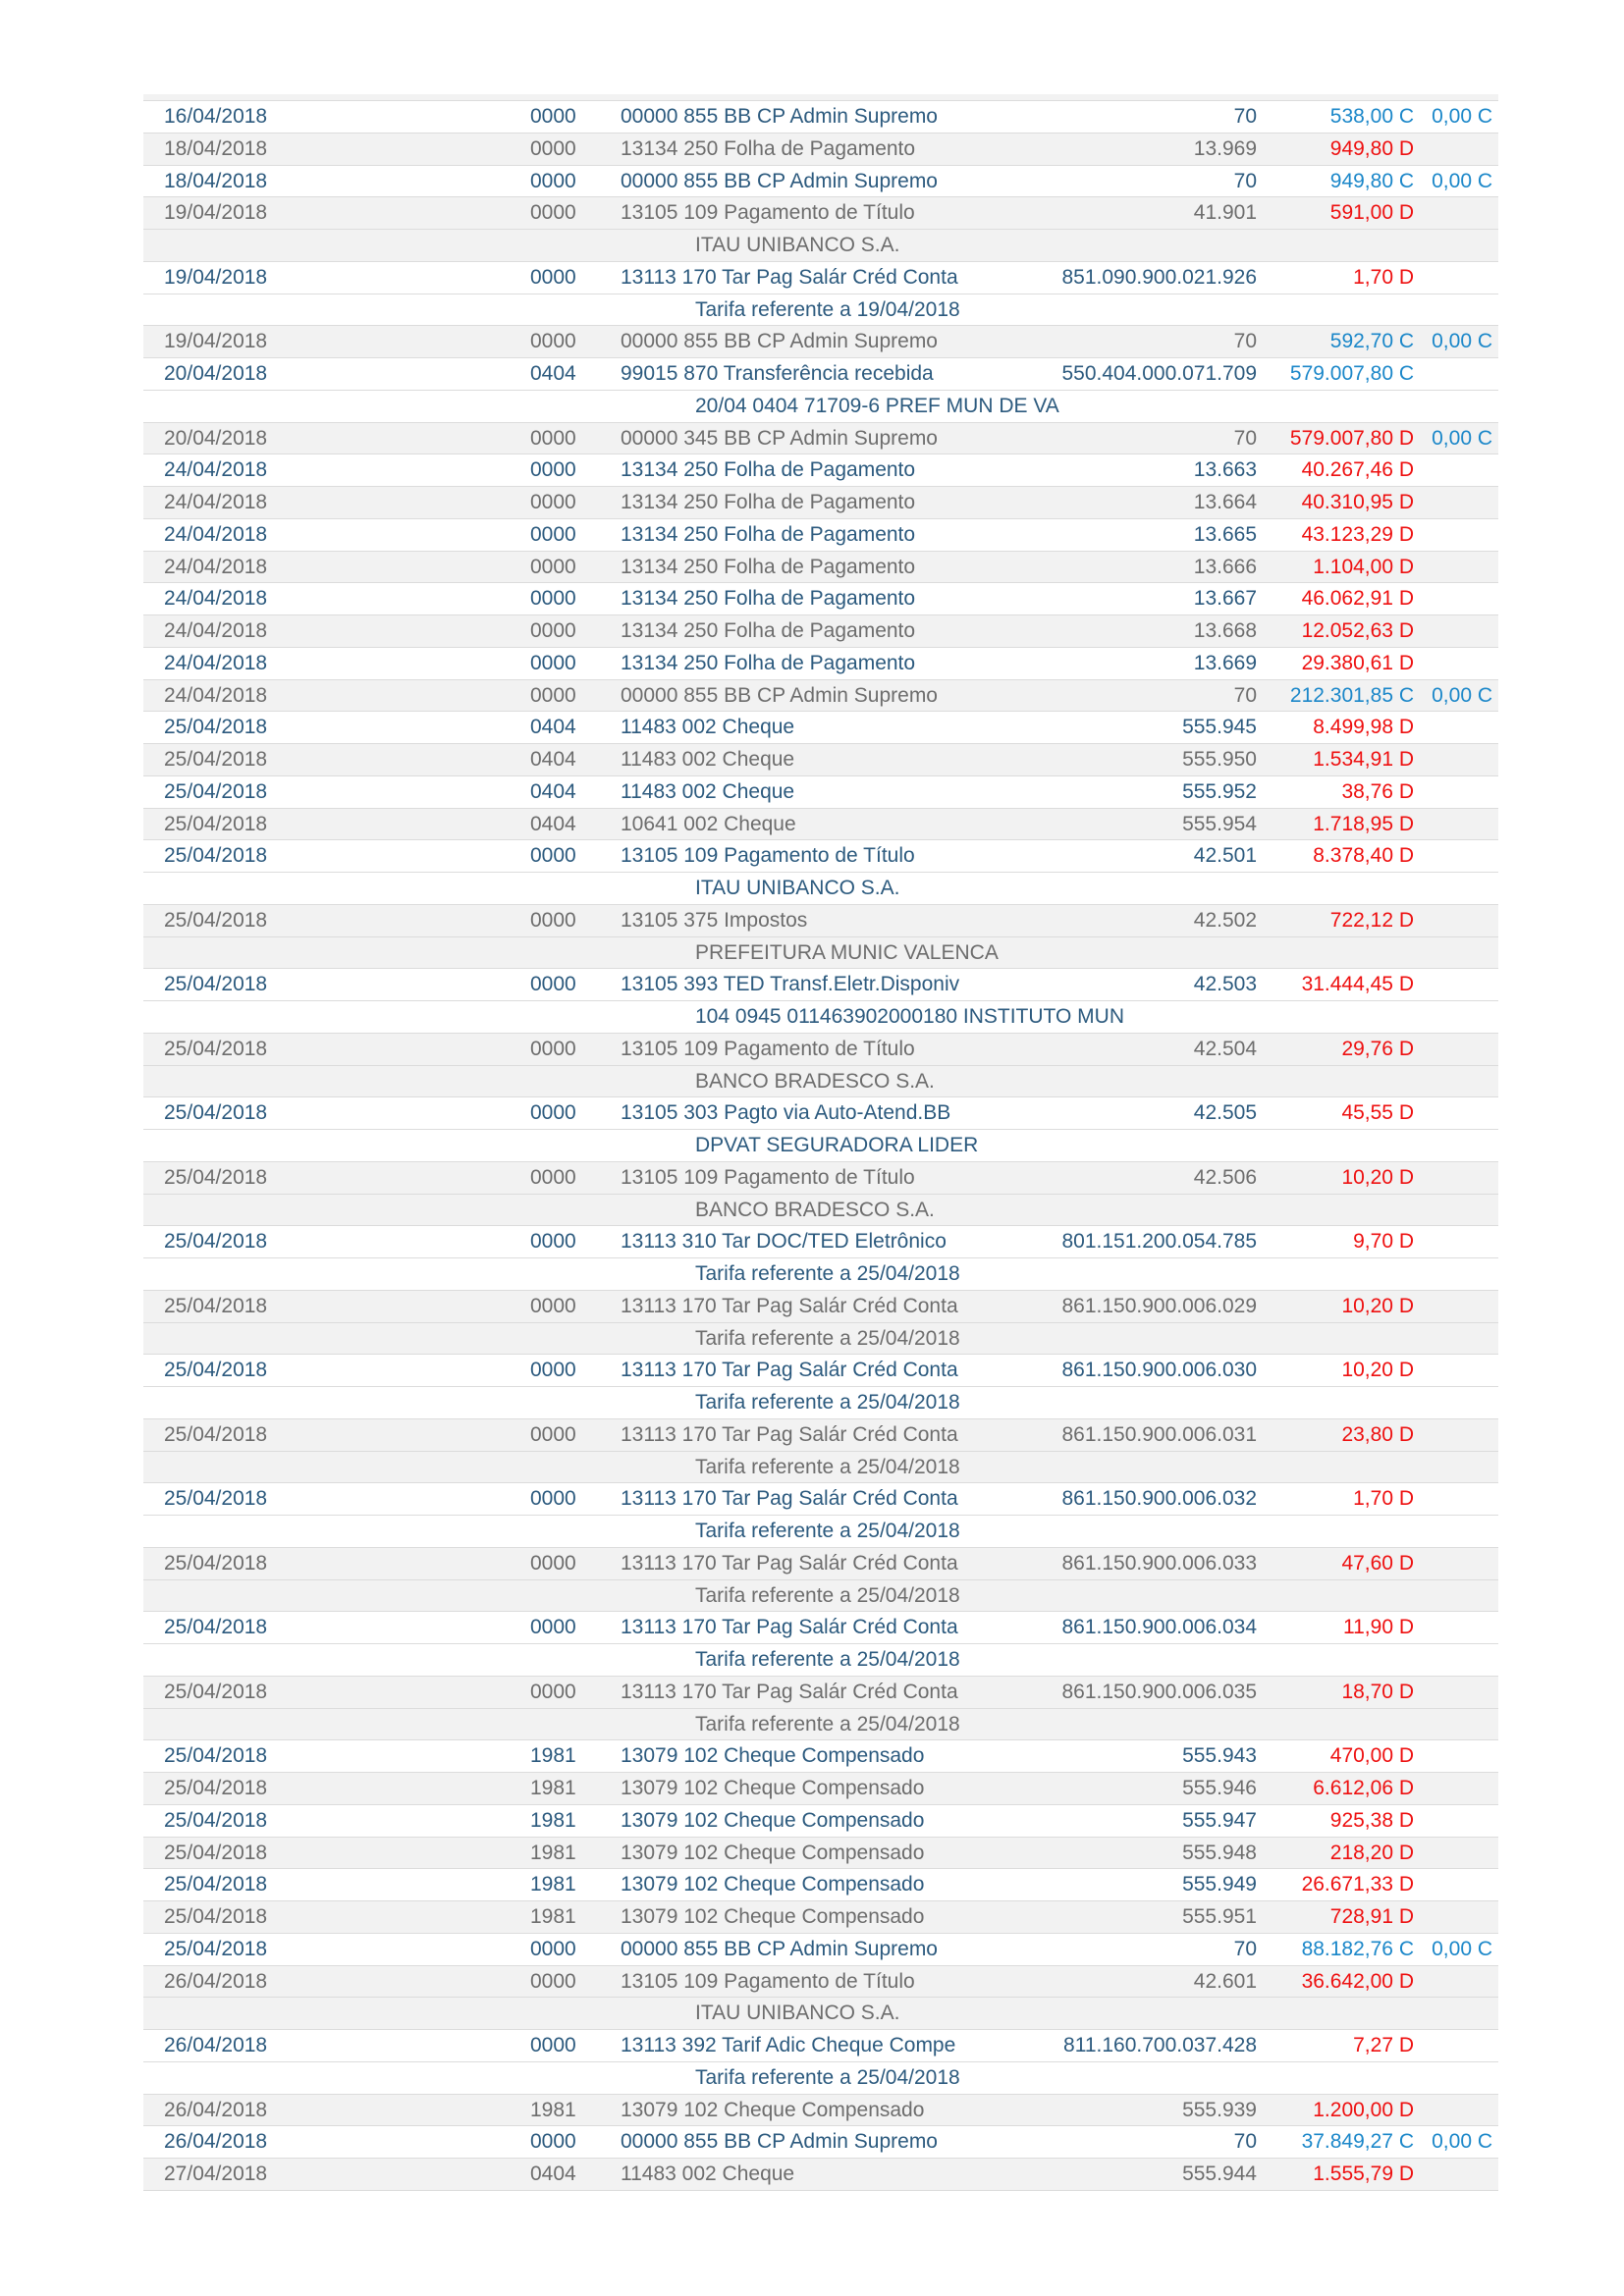 This screenshot has width=1624, height=2296. What do you see at coordinates (909, 1016) in the screenshot?
I see `detail-cell: 104 0945 011463902000180 INSTITUTO MUN` at bounding box center [909, 1016].